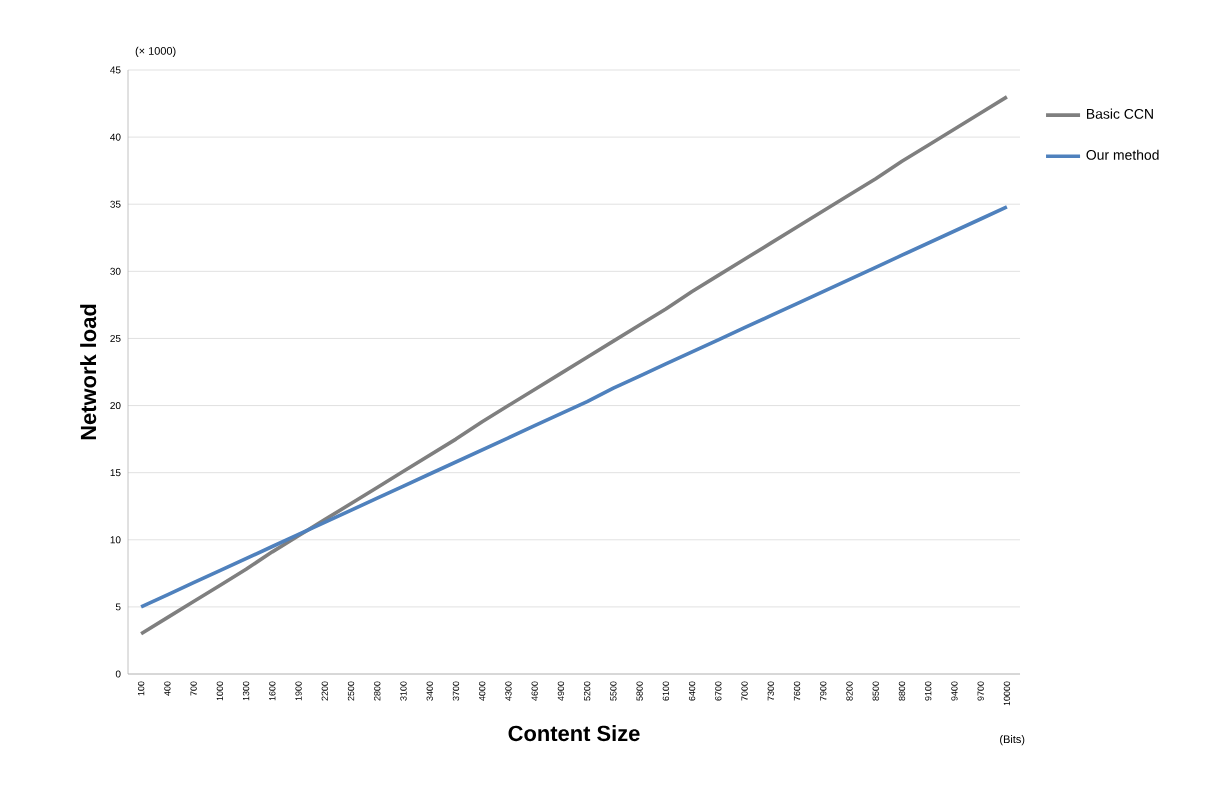 The image size is (1216, 804). I want to click on x-axis-title: Content Size, so click(574, 733).